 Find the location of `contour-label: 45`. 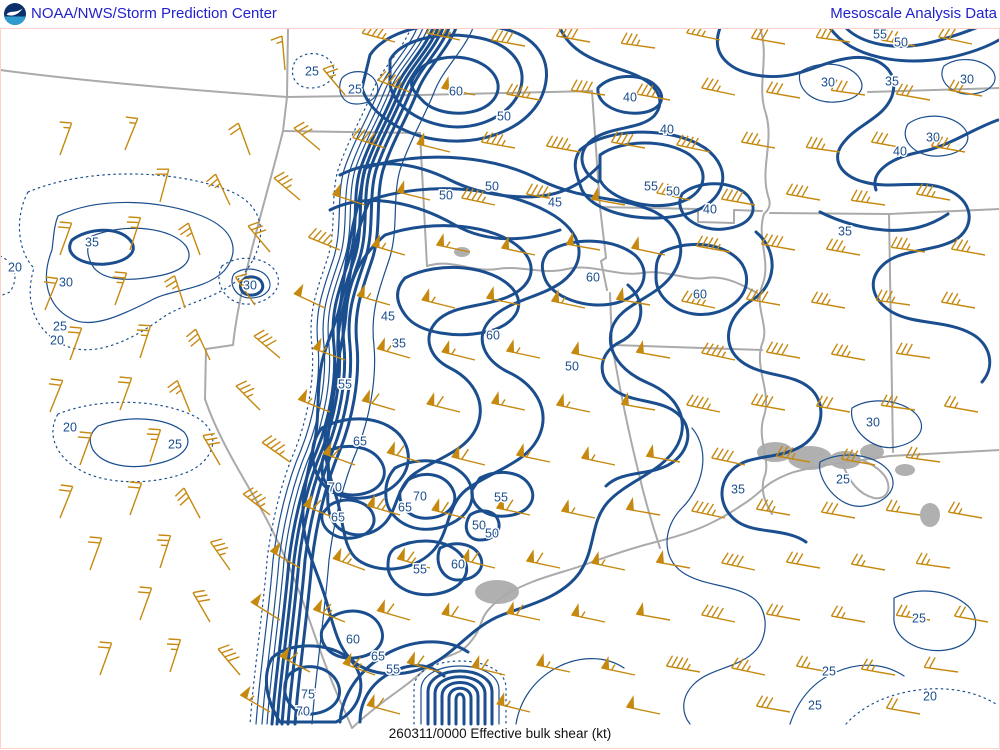

contour-label: 45 is located at coordinates (555, 202).